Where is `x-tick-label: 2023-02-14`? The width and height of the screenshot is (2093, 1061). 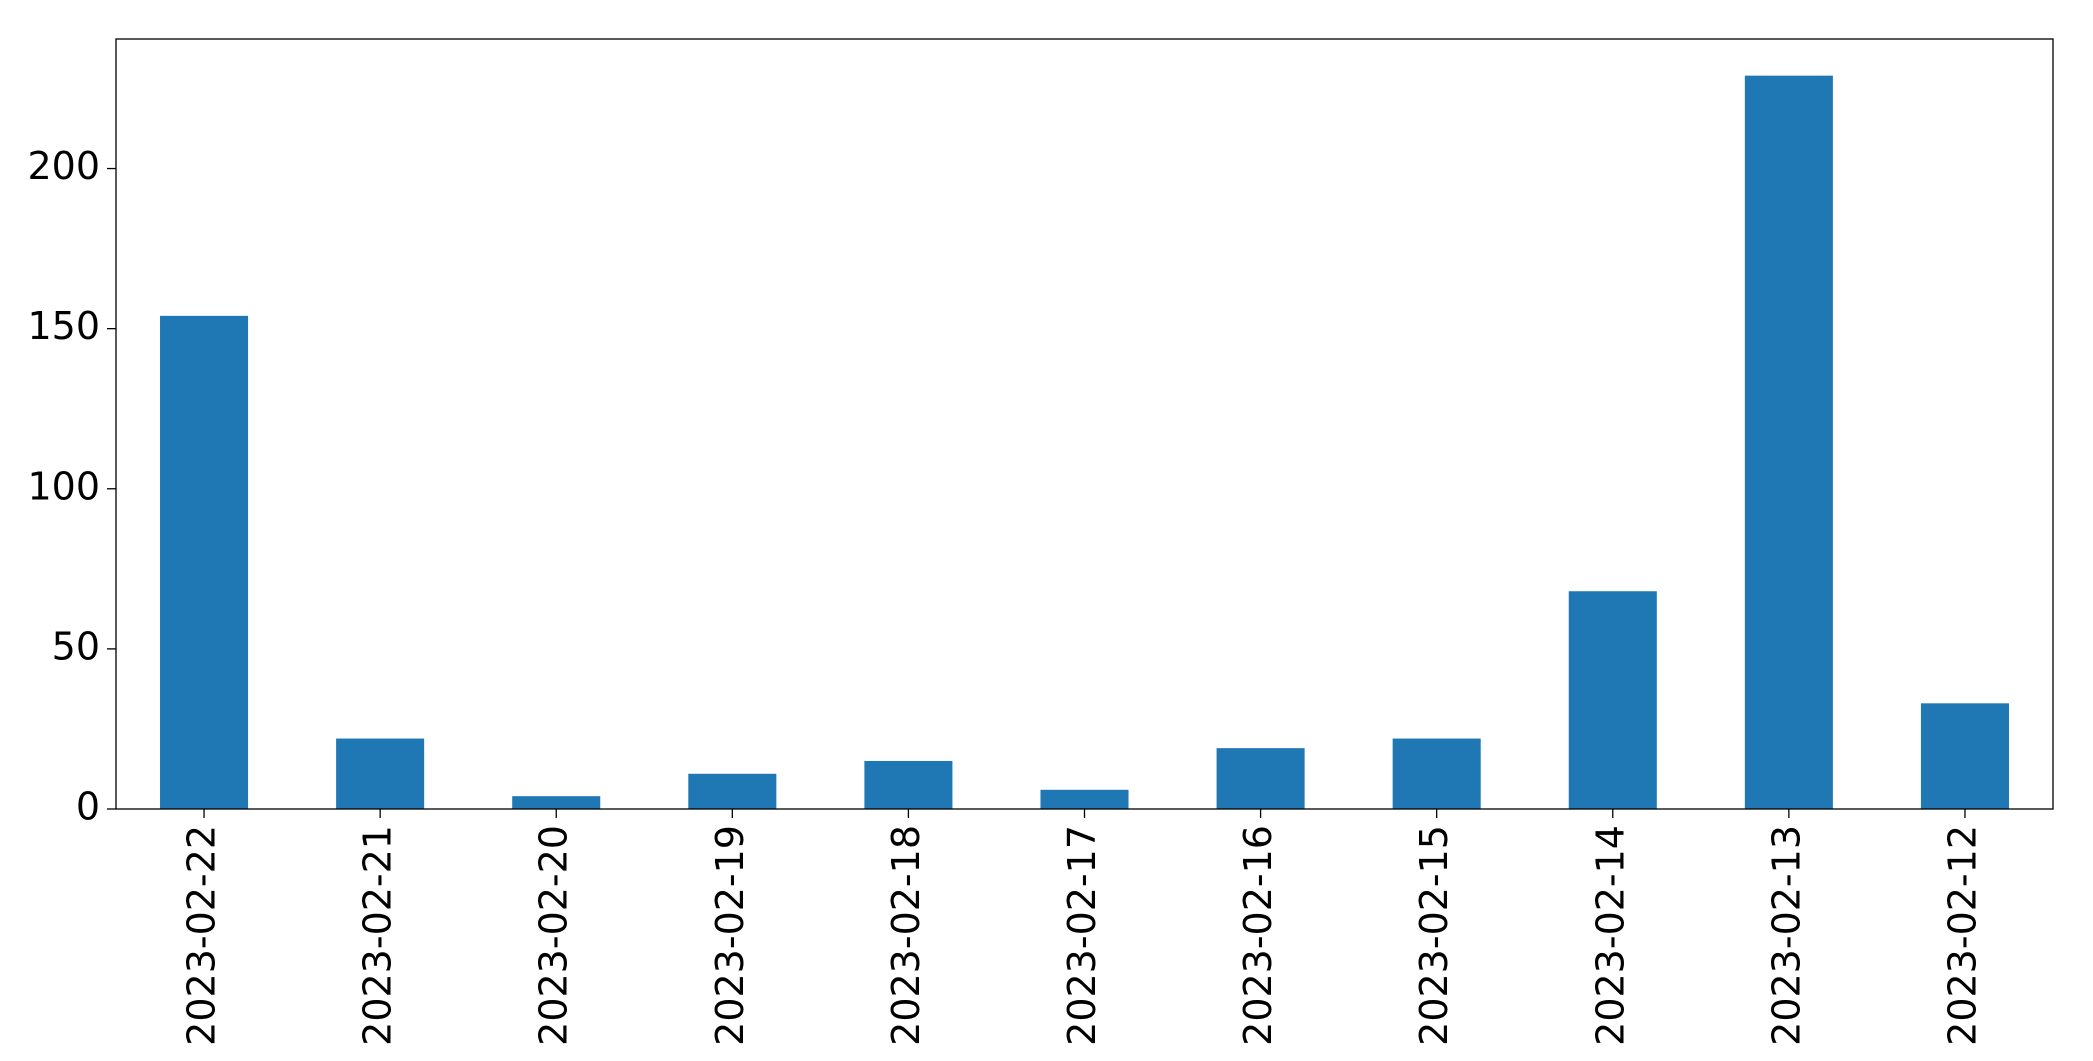
x-tick-label: 2023-02-14 is located at coordinates (1610, 935).